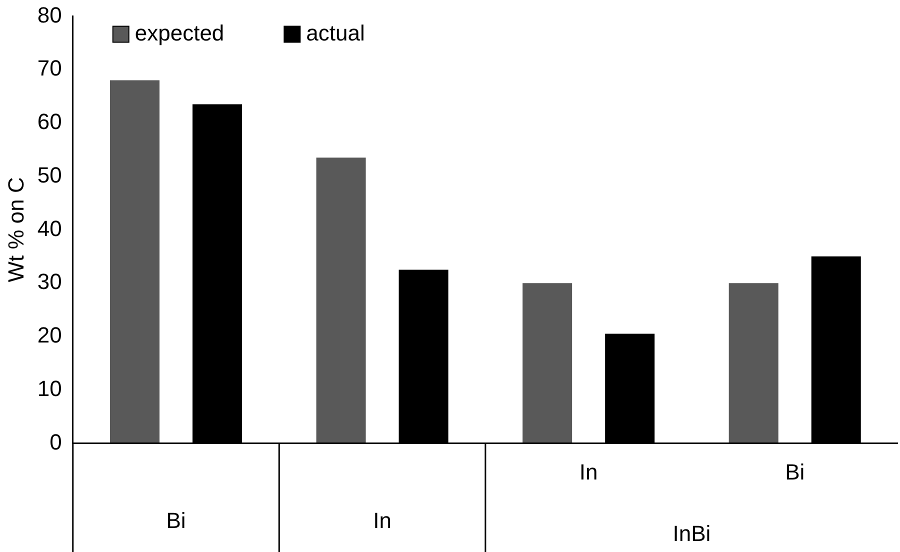  I want to click on y-tick-label: 30, so click(49, 281).